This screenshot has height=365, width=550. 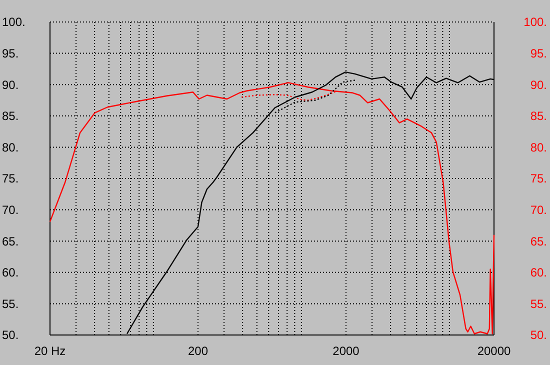 I want to click on y-tick-label: 95., so click(x=10, y=53).